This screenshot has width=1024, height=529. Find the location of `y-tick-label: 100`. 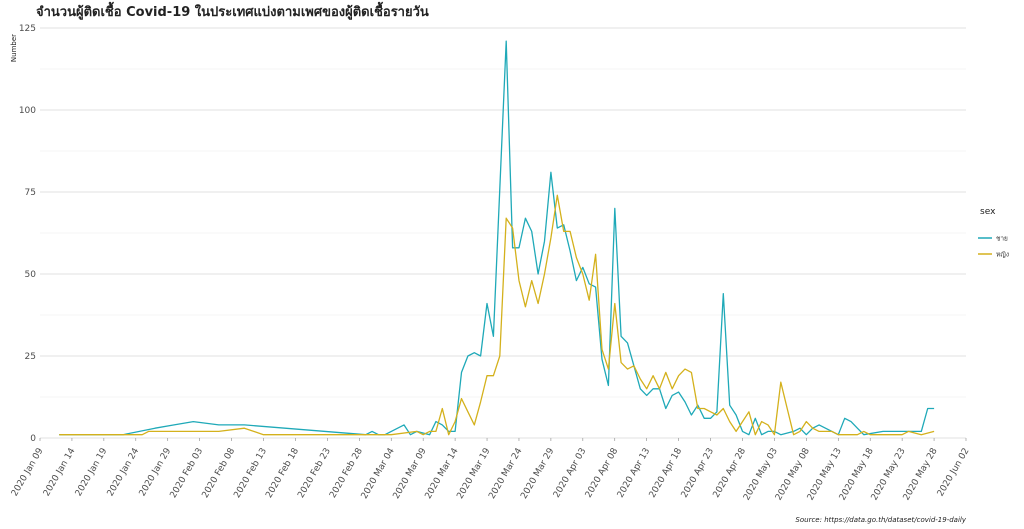

y-tick-label: 100 is located at coordinates (27, 111).